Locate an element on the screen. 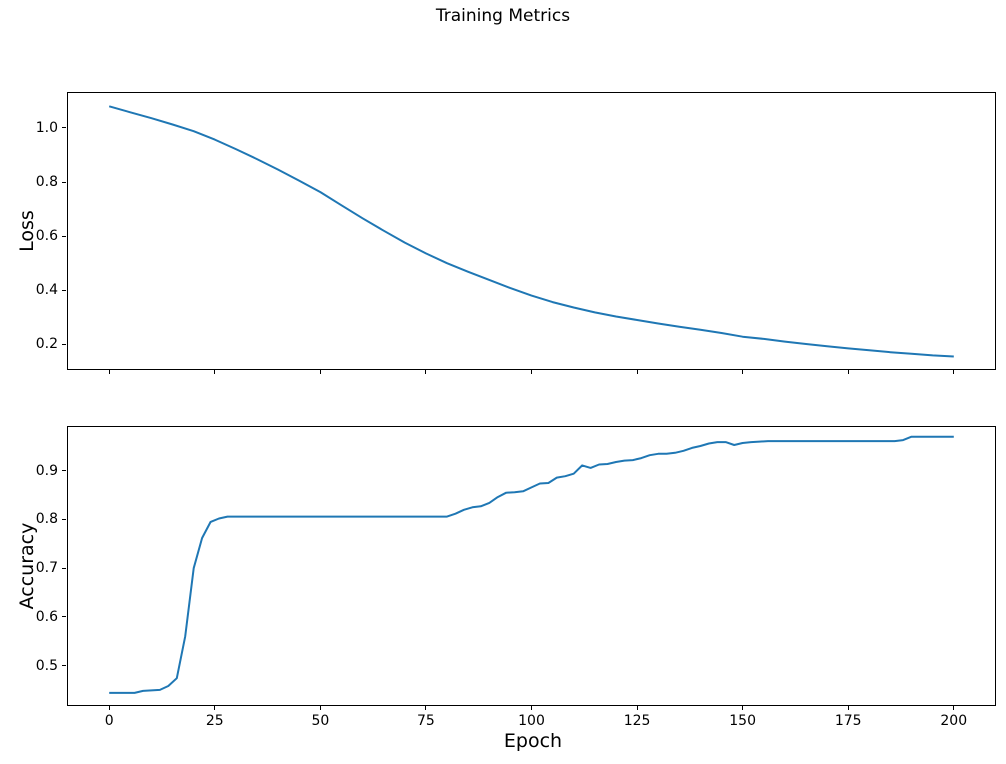 This screenshot has width=1006, height=764. accuracy-y-tick-label: 0.9 is located at coordinates (46, 470).